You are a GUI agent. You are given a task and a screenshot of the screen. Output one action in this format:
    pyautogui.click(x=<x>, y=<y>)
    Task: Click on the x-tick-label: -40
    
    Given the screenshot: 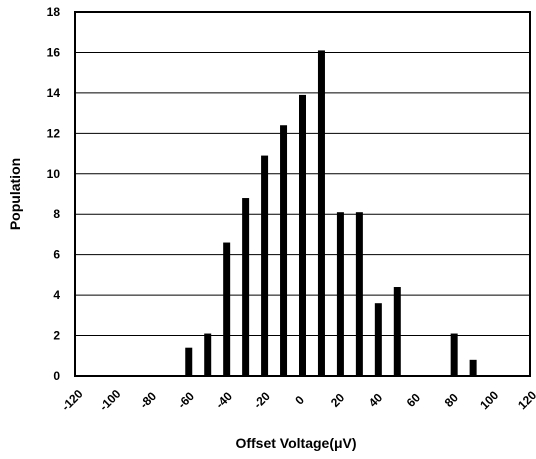 What is the action you would take?
    pyautogui.click(x=224, y=400)
    